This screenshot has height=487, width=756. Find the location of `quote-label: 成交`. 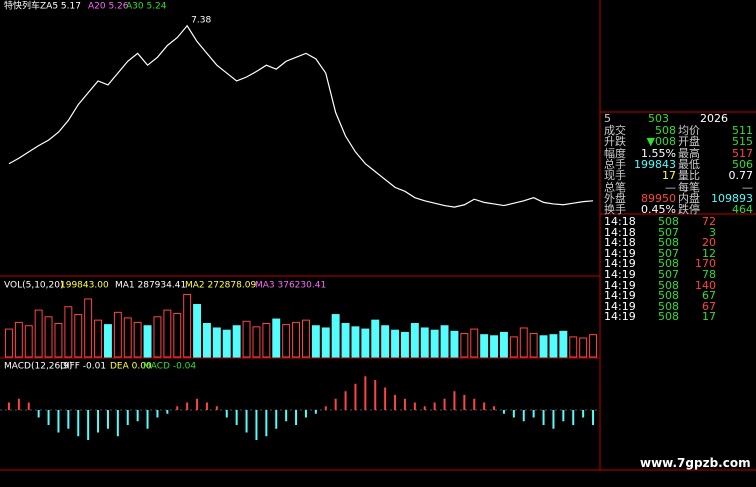

quote-label: 成交 is located at coordinates (615, 130).